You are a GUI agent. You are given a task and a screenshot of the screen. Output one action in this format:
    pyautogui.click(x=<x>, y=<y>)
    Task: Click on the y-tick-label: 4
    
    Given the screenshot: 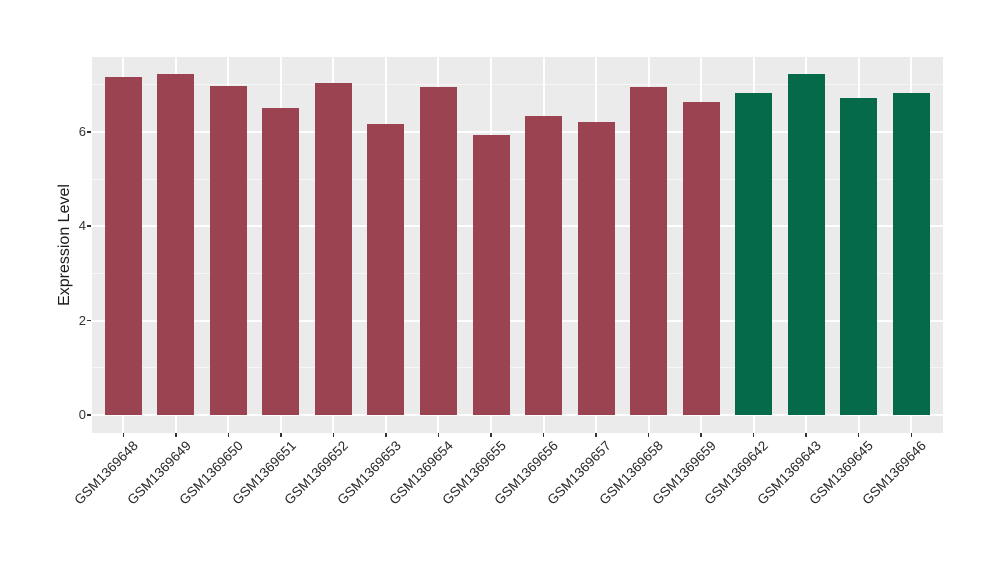 What is the action you would take?
    pyautogui.click(x=82, y=226)
    